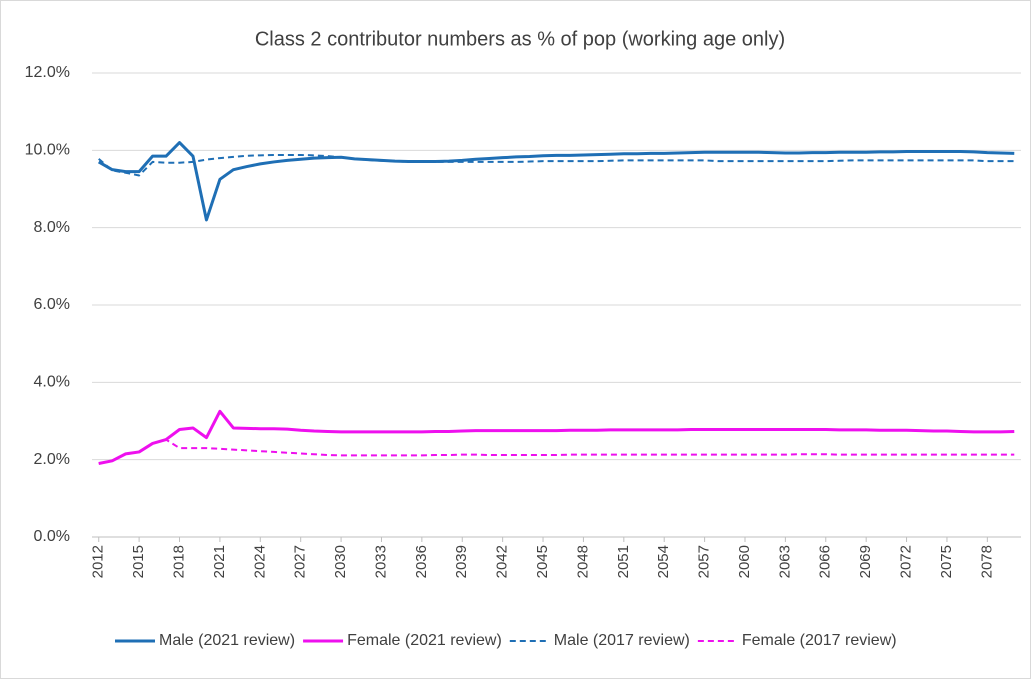  Describe the element at coordinates (582, 561) in the screenshot. I see `x-tick-label: 2048` at that location.